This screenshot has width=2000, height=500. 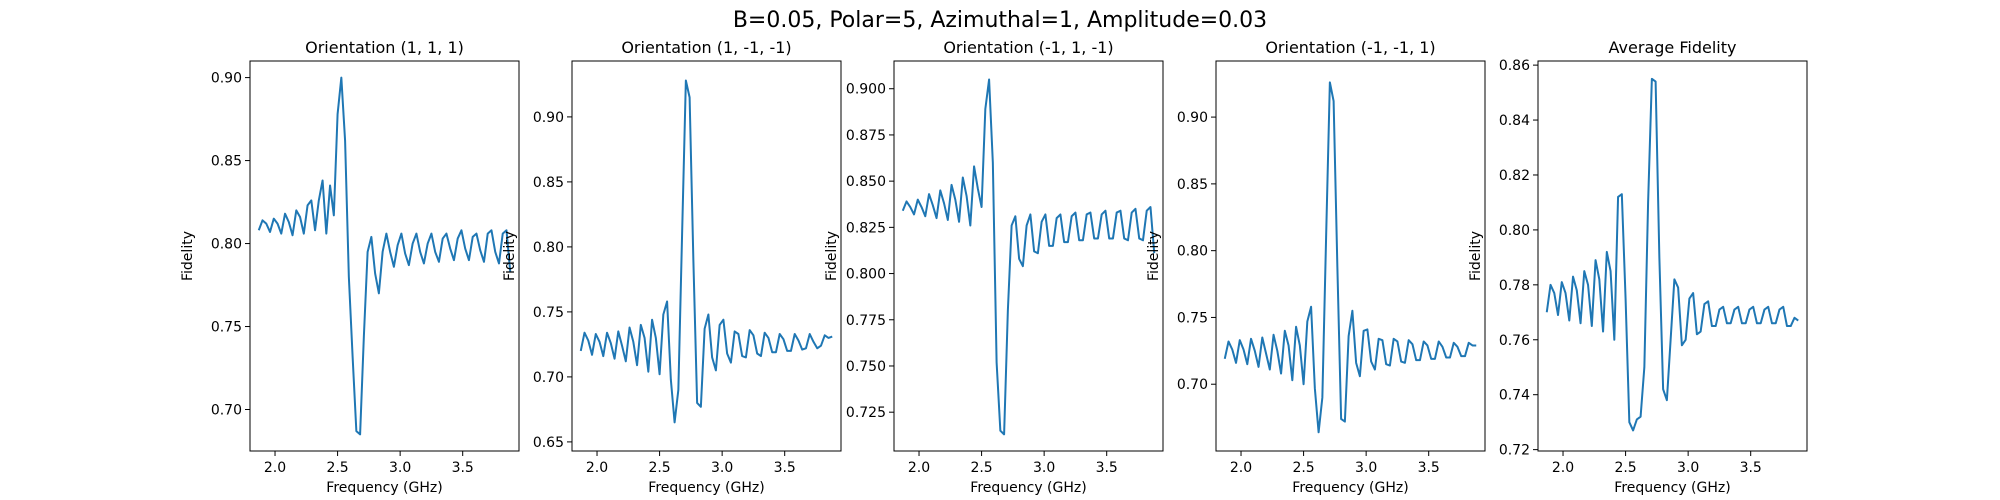 I want to click on y-tick-label: 0.84, so click(x=1514, y=121).